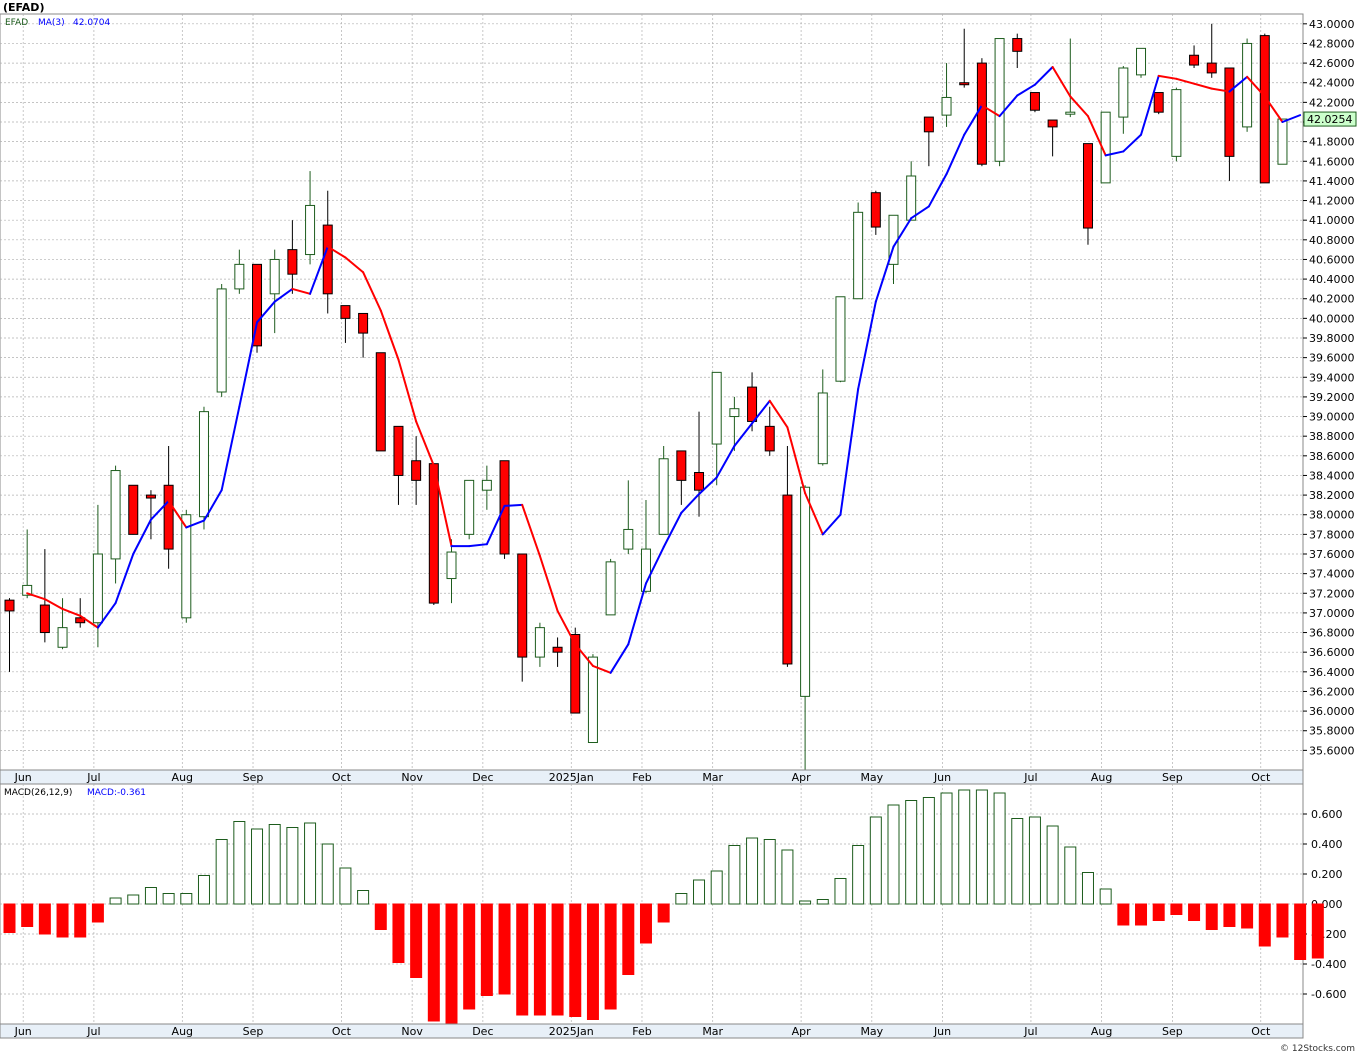  What do you see at coordinates (1101, 777) in the screenshot?
I see `price-x-tick-label: Aug` at bounding box center [1101, 777].